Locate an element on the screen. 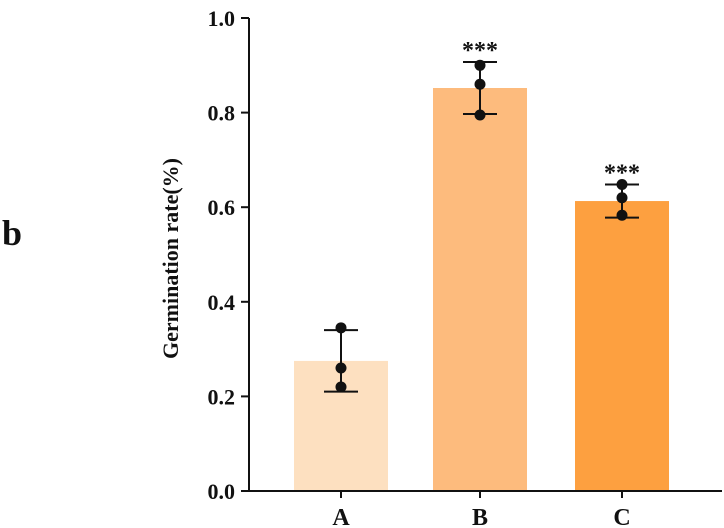  panel-label: b is located at coordinates (12, 233).